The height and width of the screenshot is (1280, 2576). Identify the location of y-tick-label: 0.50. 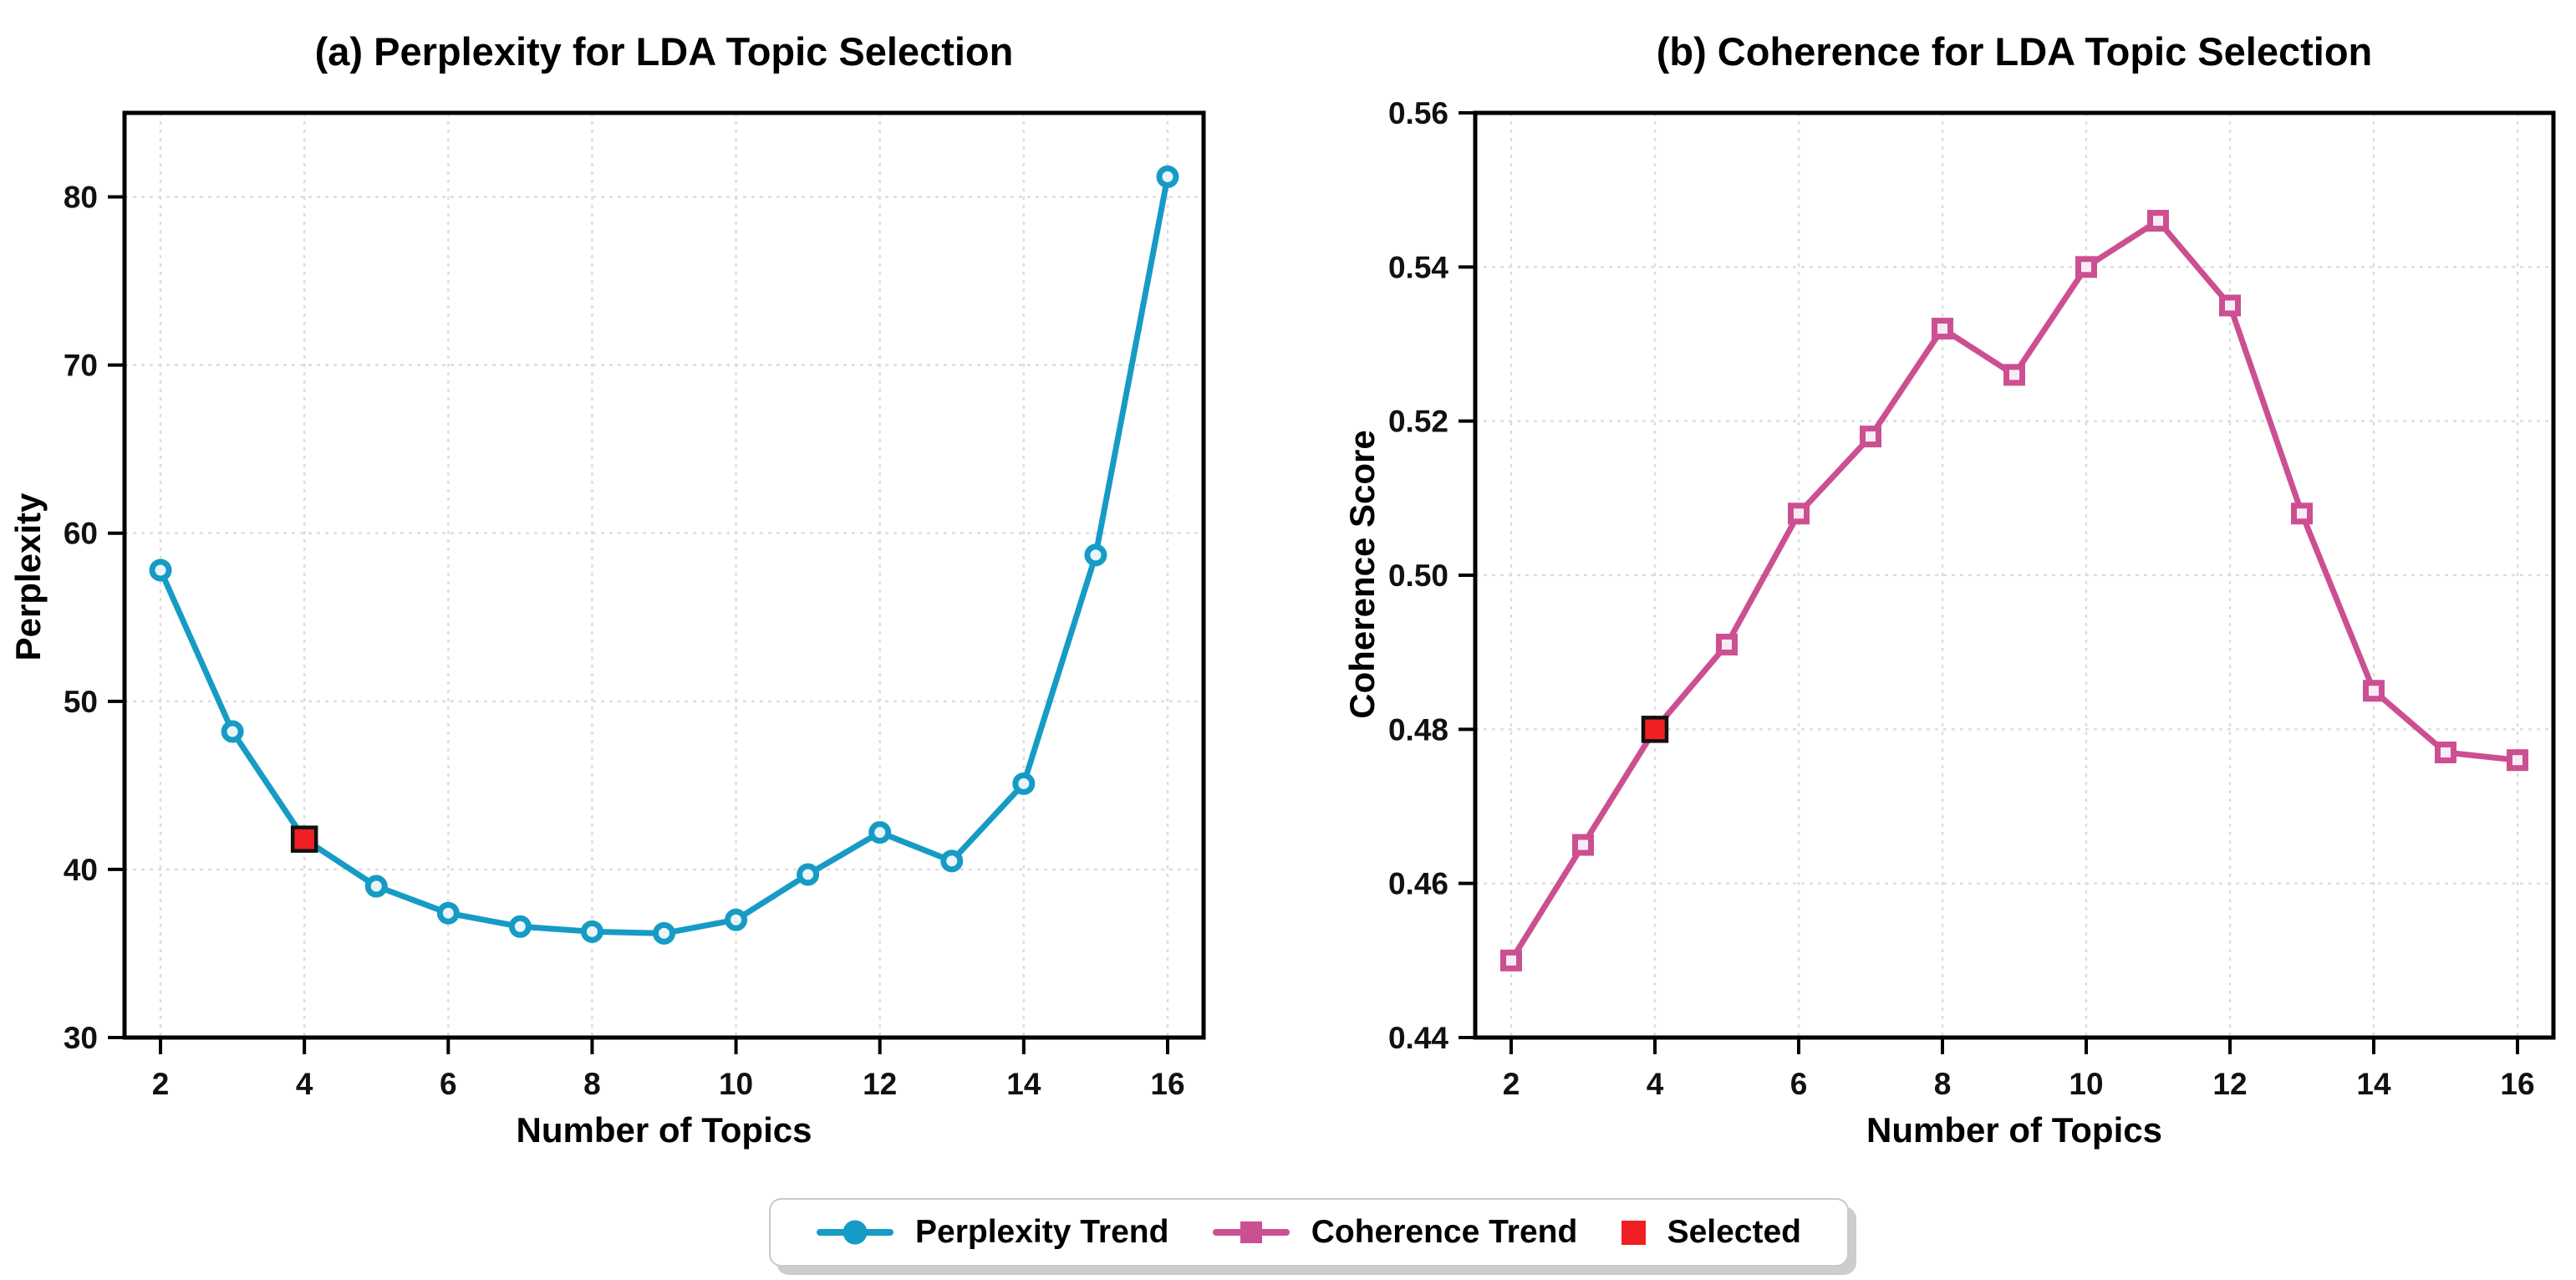
(1418, 575).